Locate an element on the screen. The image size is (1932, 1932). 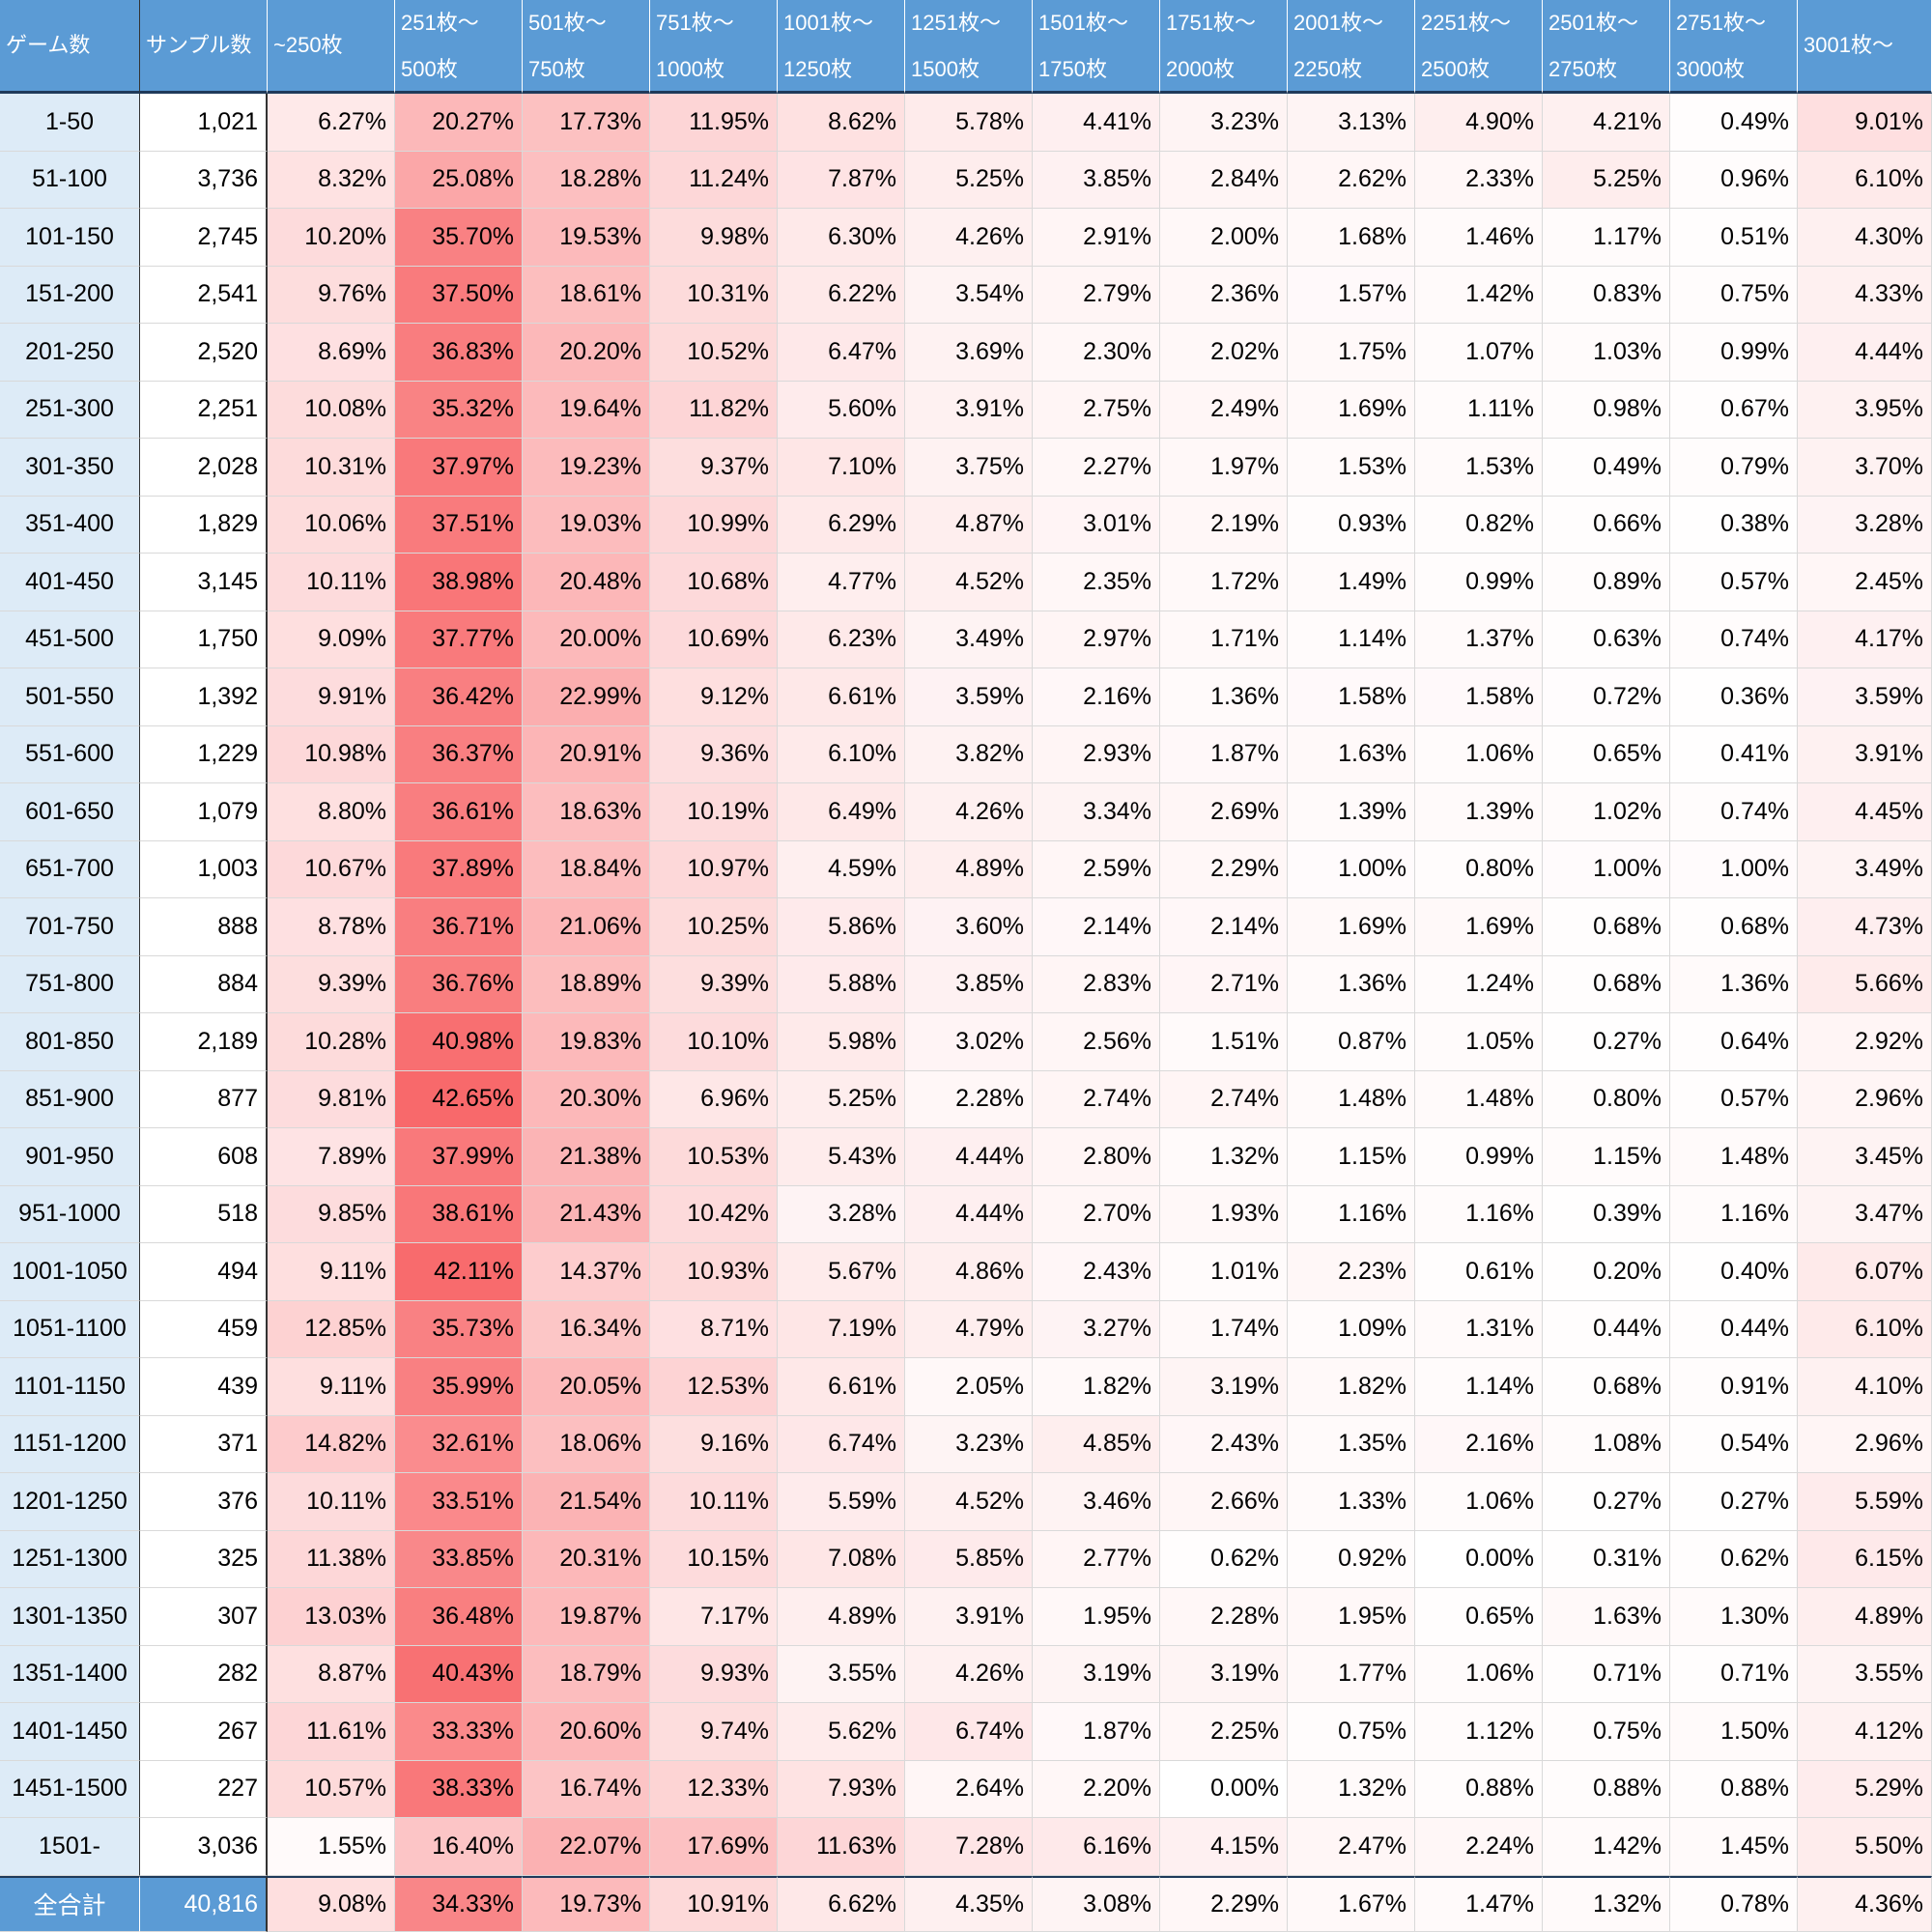
sample-count: 877 is located at coordinates (204, 1099).